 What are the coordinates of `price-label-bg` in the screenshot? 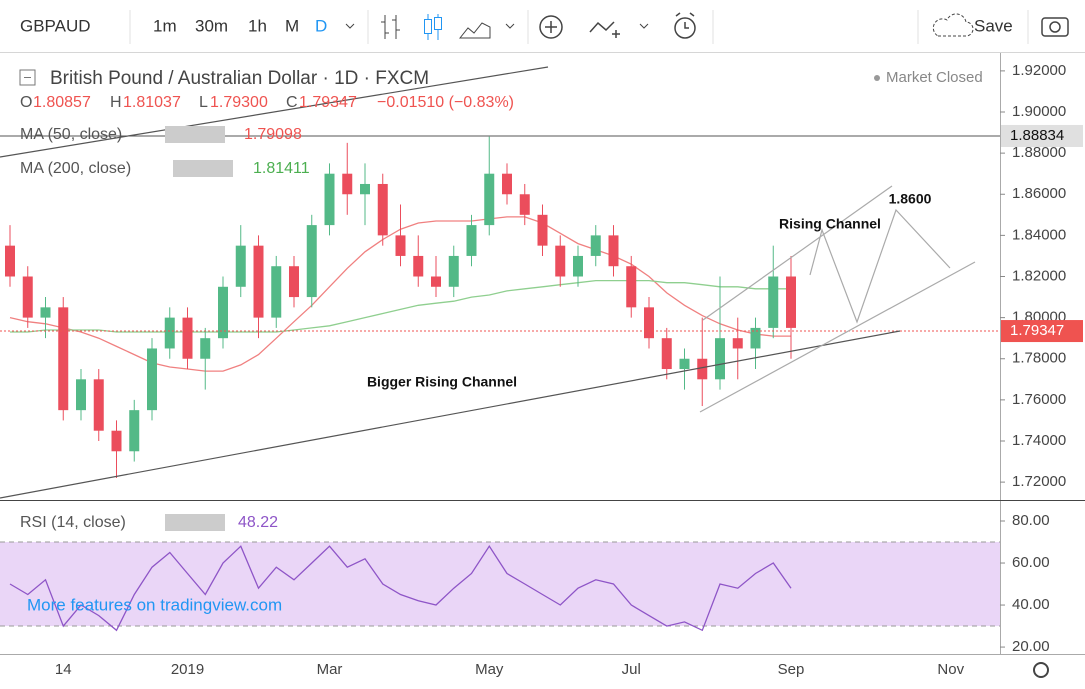 It's located at (1042, 331).